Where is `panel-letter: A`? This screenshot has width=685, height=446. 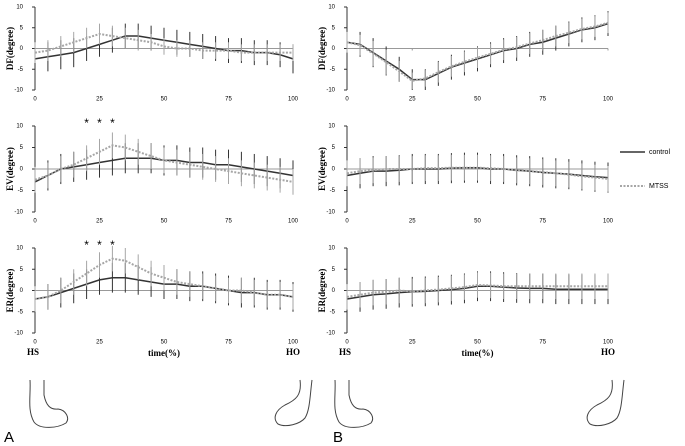 panel-letter: A is located at coordinates (9, 437).